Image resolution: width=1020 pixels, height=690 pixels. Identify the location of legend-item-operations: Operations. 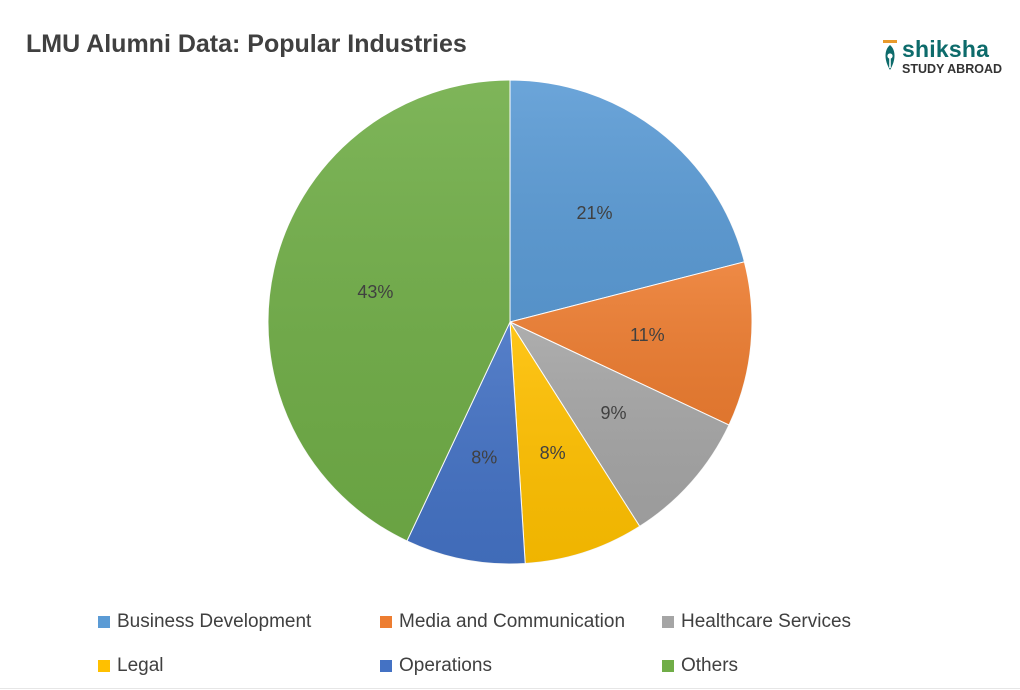
(521, 666).